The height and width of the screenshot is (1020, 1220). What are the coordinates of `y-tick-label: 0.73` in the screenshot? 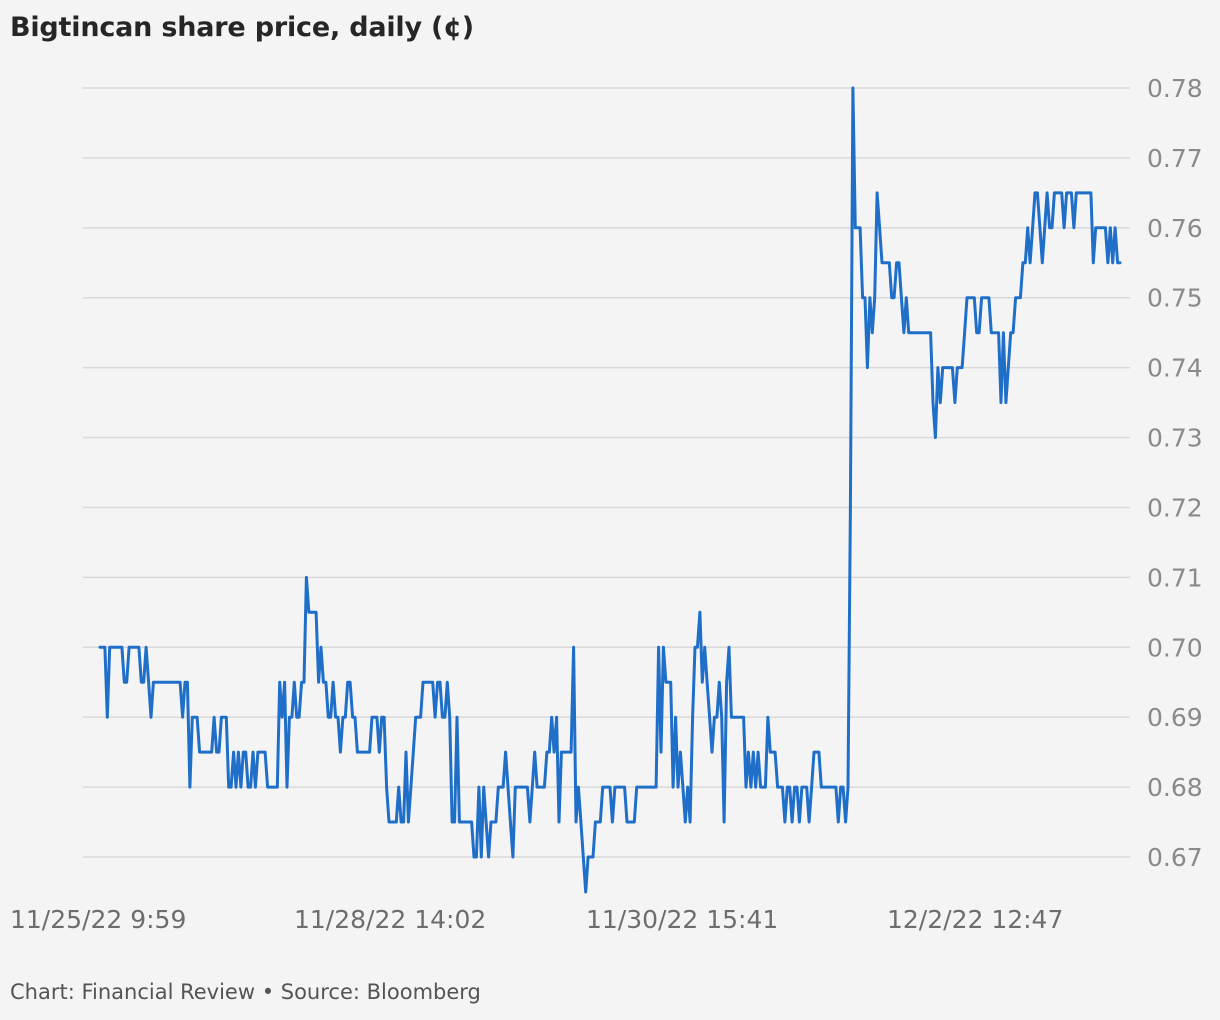 It's located at (1175, 438).